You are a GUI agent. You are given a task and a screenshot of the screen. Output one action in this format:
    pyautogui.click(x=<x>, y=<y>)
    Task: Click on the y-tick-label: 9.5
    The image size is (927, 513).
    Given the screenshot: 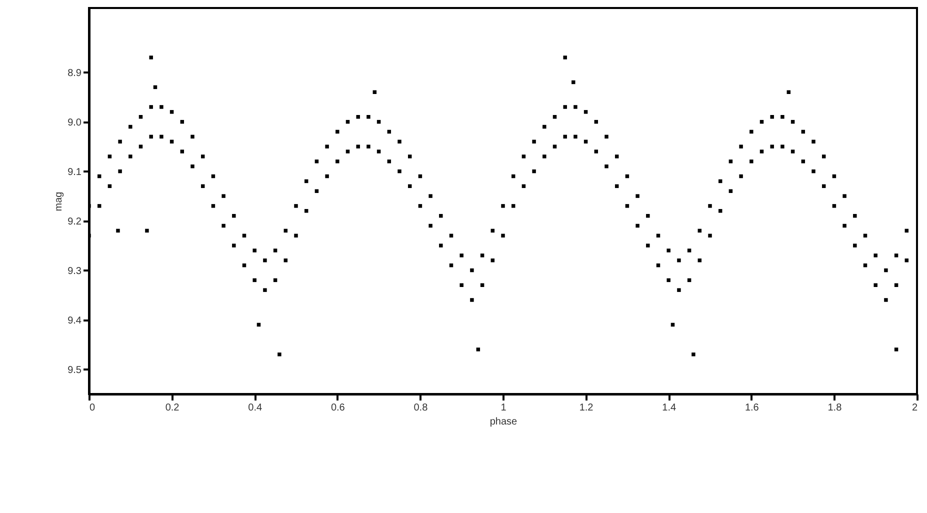 What is the action you would take?
    pyautogui.click(x=75, y=370)
    